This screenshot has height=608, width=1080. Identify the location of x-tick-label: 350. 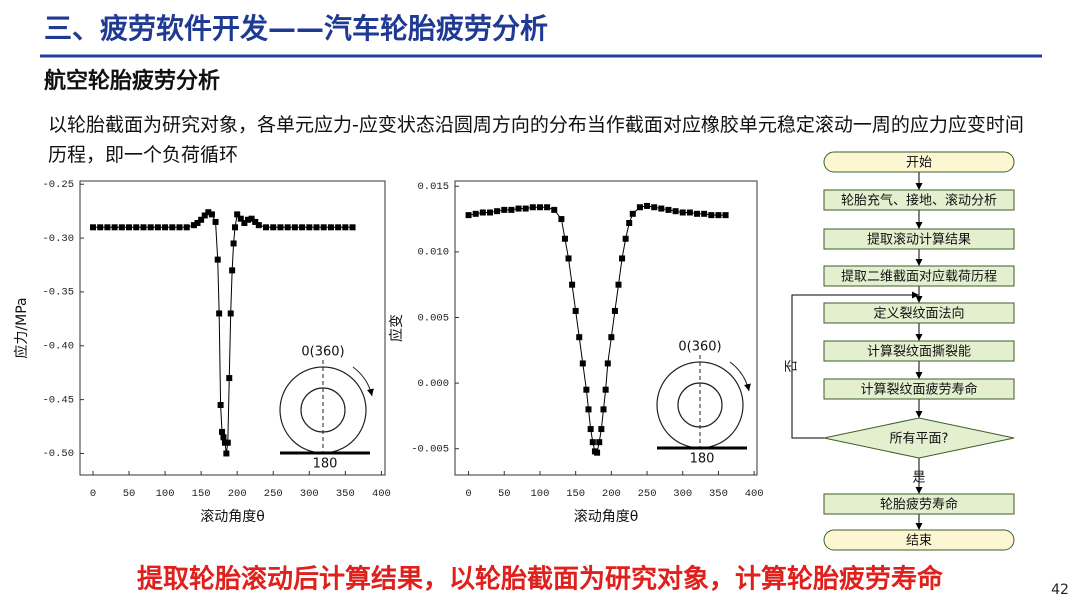
(718, 494).